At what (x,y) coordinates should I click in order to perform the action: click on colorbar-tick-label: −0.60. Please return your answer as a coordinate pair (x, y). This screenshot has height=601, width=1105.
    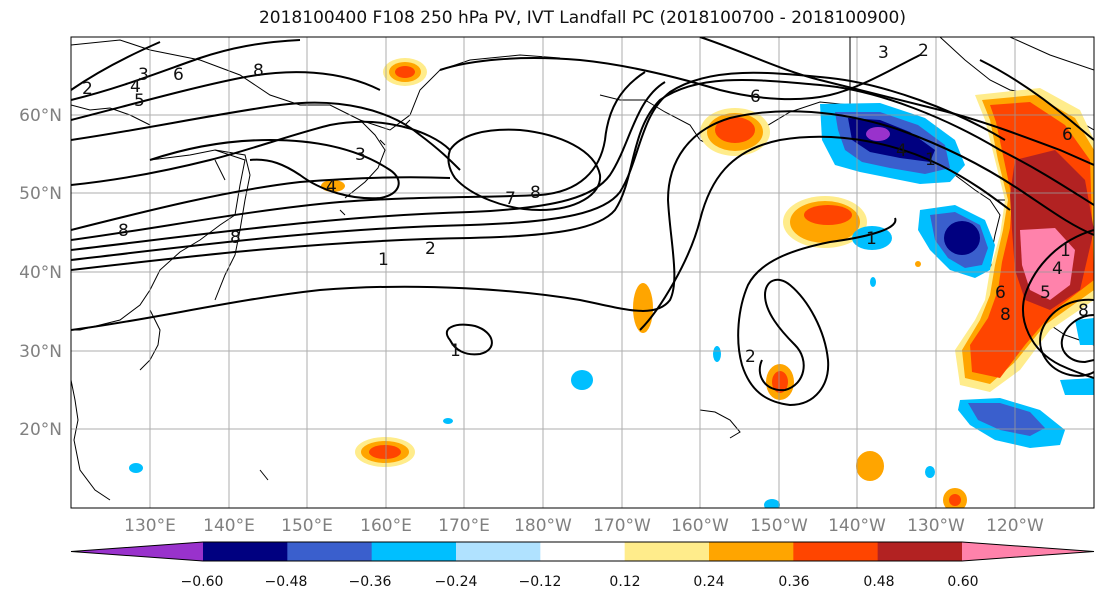
    Looking at the image, I should click on (202, 582).